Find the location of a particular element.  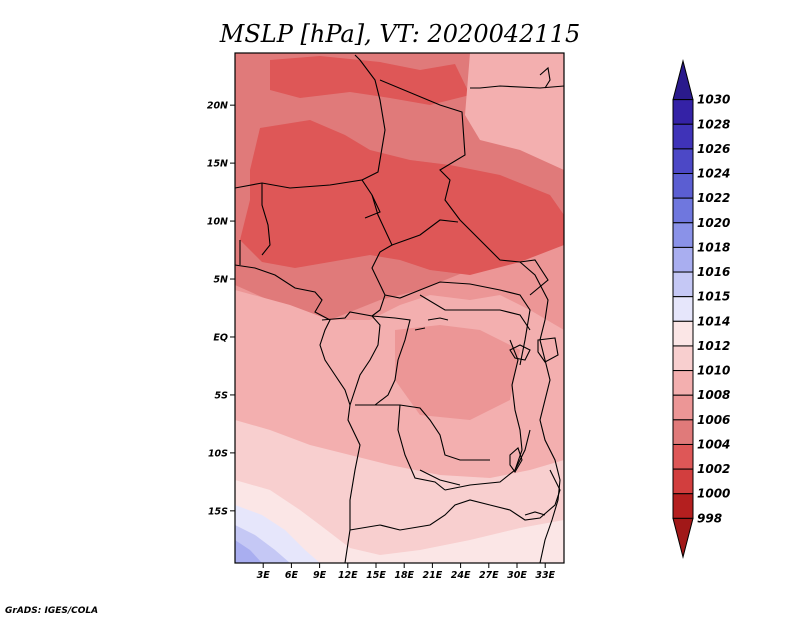

colorbar-label: 1022 is located at coordinates (713, 198).